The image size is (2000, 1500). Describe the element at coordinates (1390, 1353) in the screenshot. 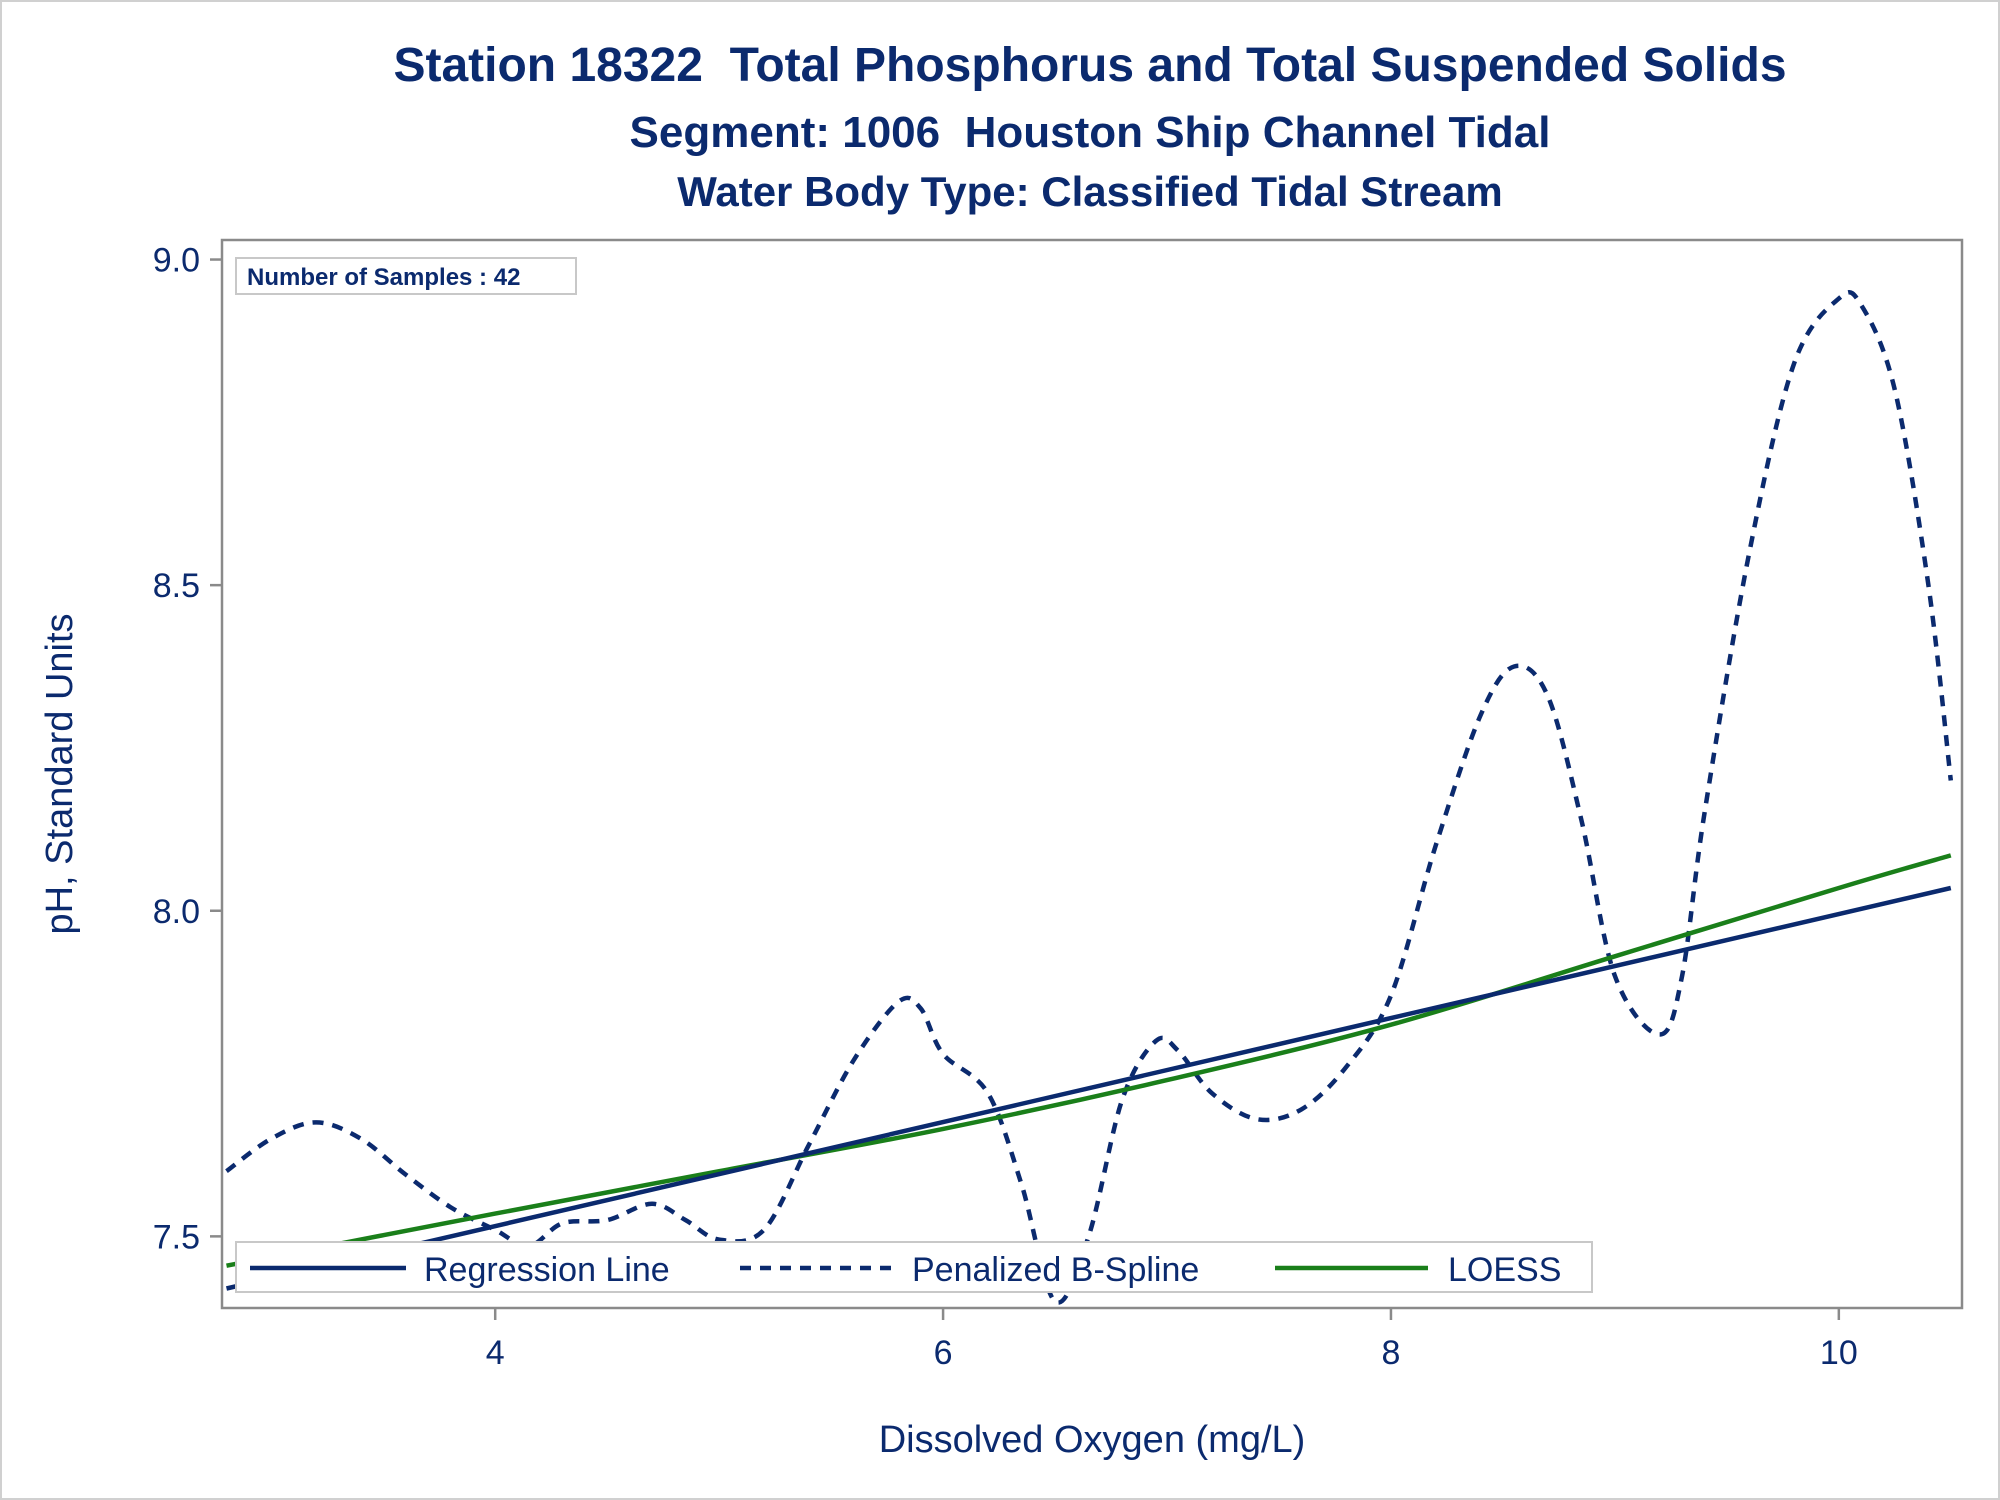

I see `x-tick-label: 8` at that location.